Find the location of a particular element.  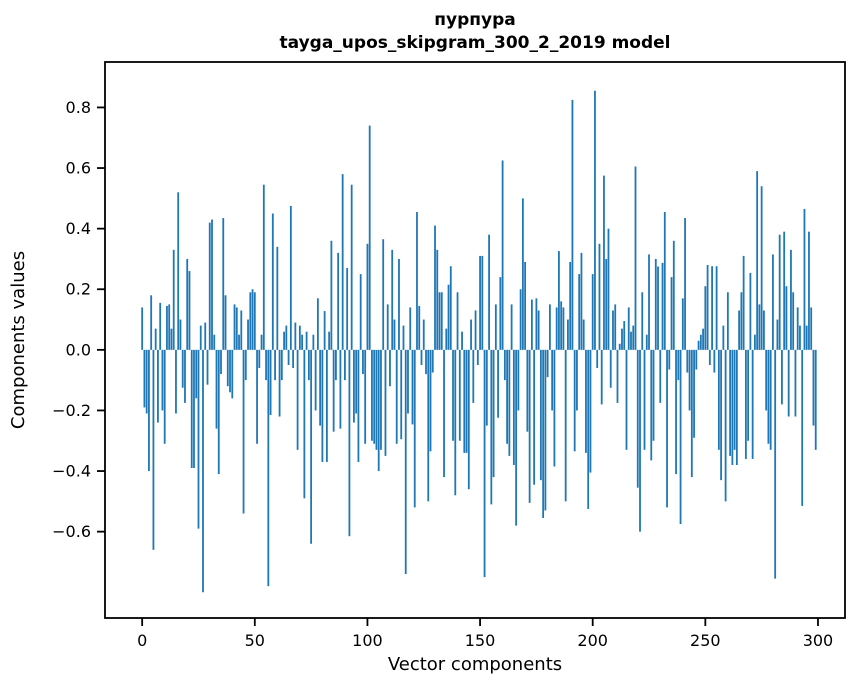

x-axis-label: Vector components is located at coordinates (475, 664).